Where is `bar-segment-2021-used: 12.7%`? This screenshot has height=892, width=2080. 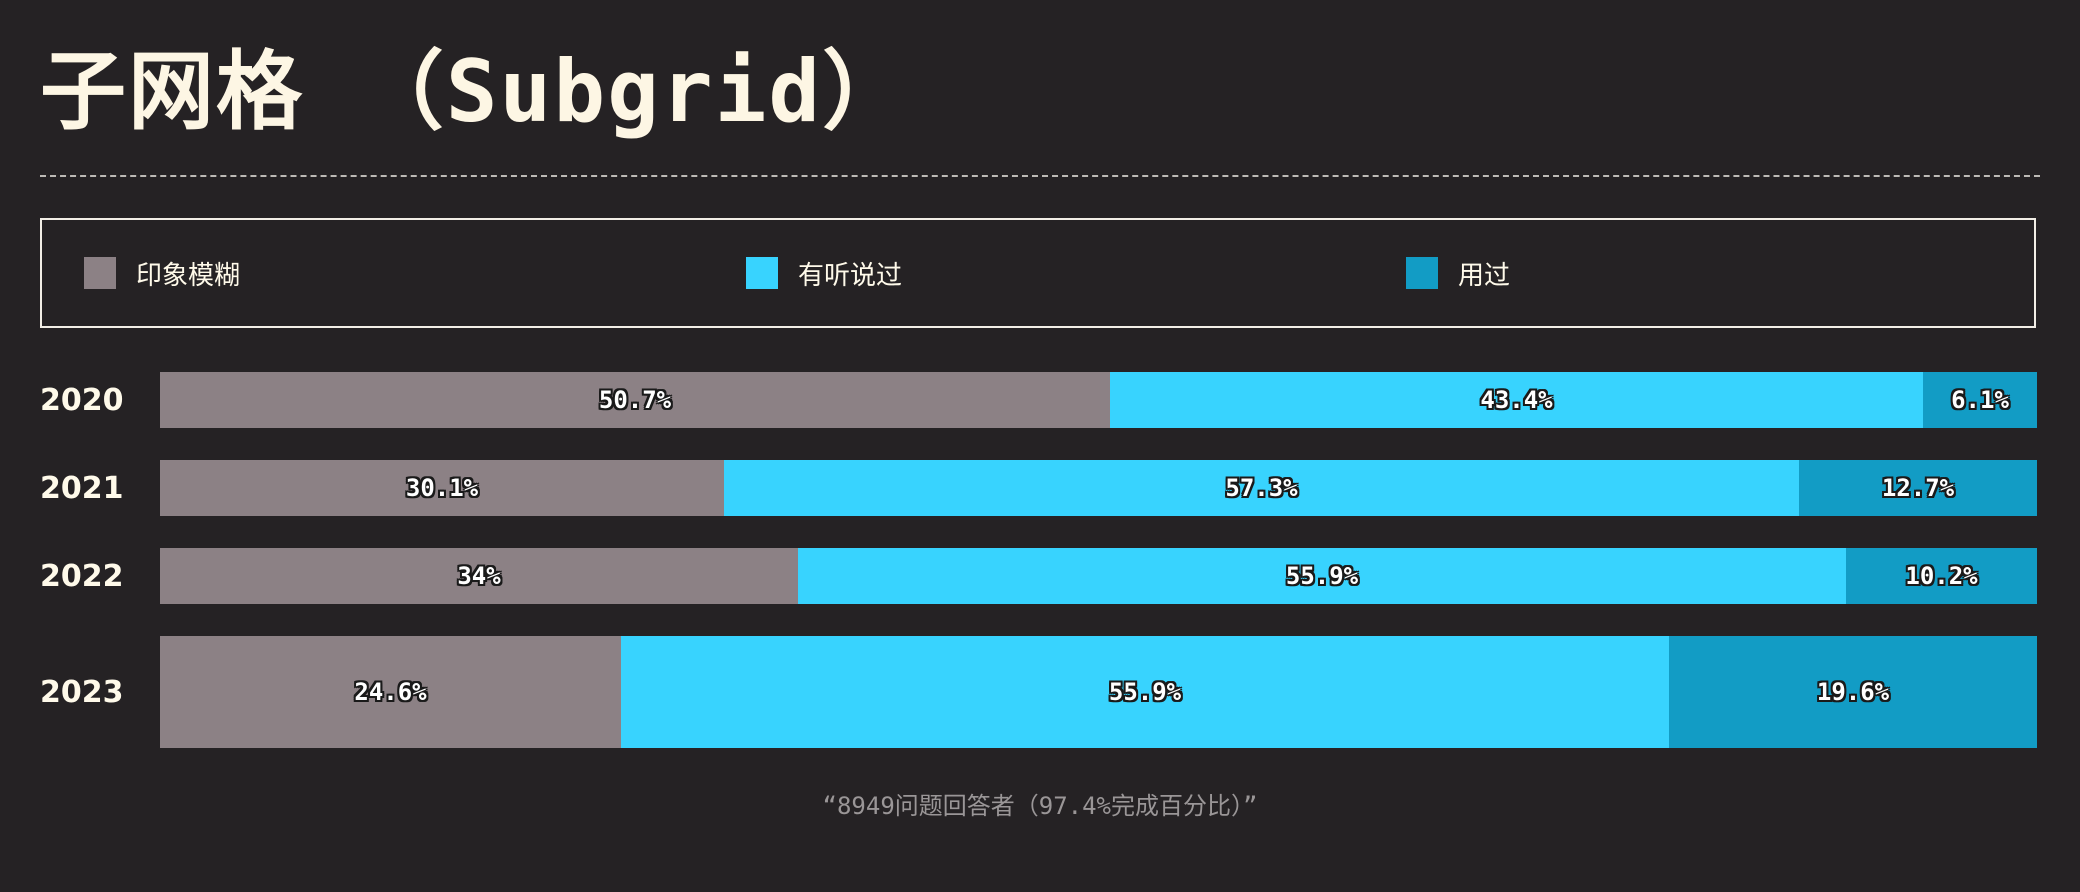 bar-segment-2021-used: 12.7% is located at coordinates (1918, 488).